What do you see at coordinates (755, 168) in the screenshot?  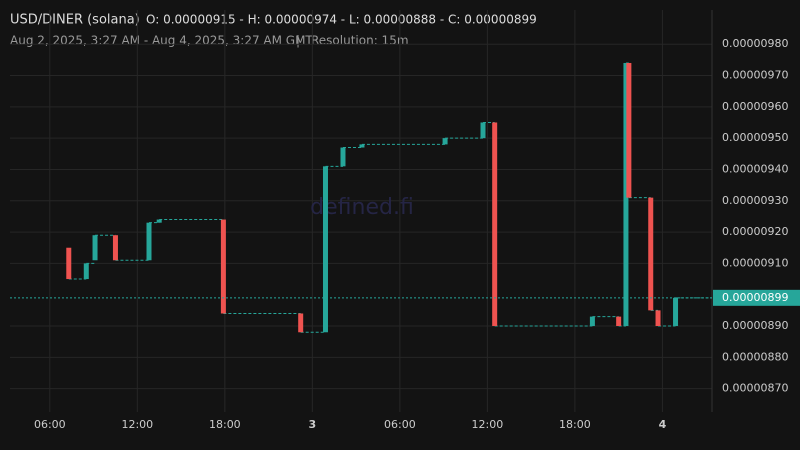 I see `y-tick-label: 0.00000940` at bounding box center [755, 168].